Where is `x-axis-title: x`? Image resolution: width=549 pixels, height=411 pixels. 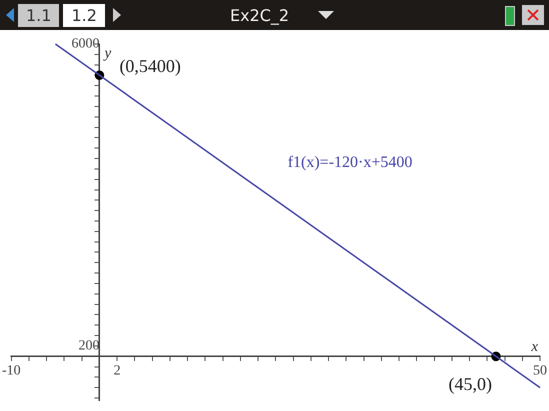
x-axis-title: x is located at coordinates (534, 346).